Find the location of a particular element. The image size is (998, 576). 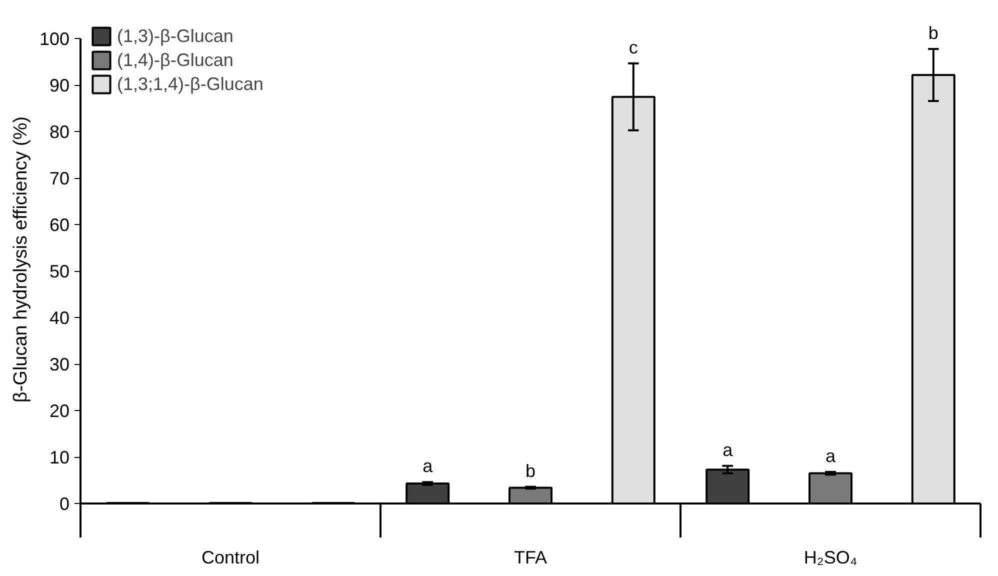

y-tick-label: 0 is located at coordinates (64, 504).